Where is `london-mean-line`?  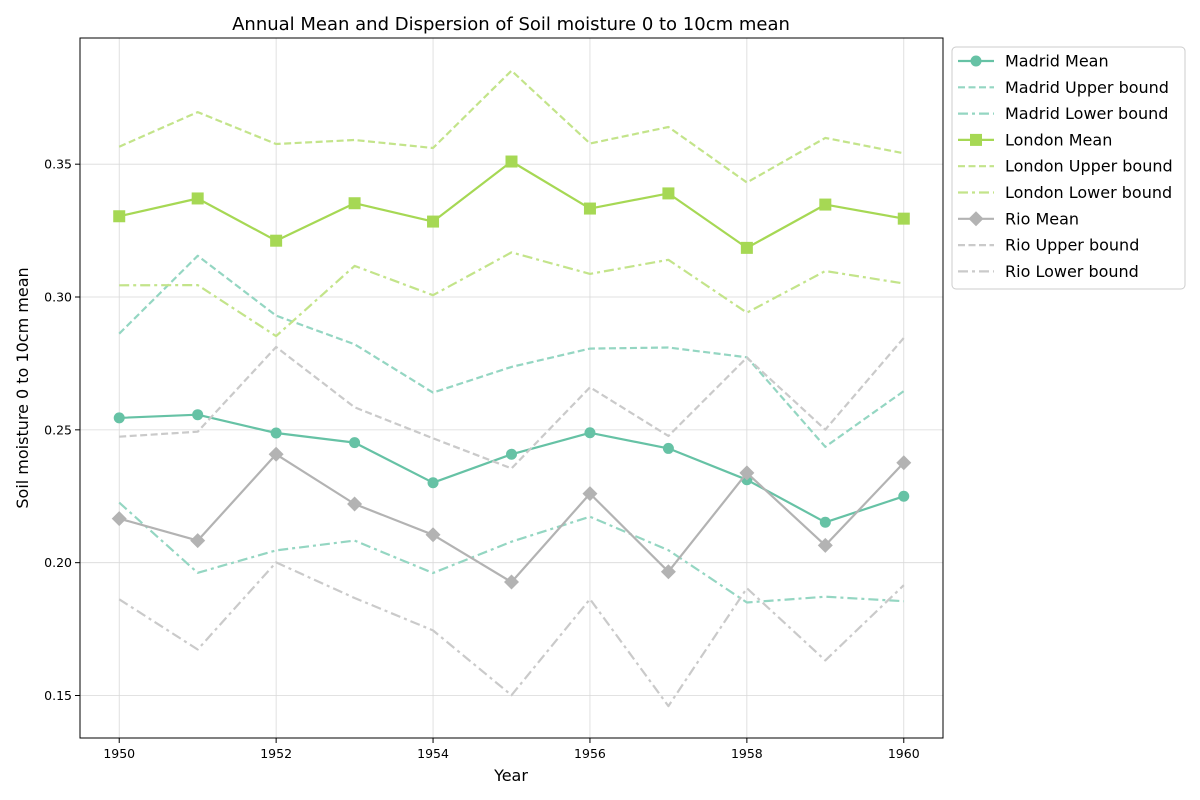
london-mean-line is located at coordinates (511, 204).